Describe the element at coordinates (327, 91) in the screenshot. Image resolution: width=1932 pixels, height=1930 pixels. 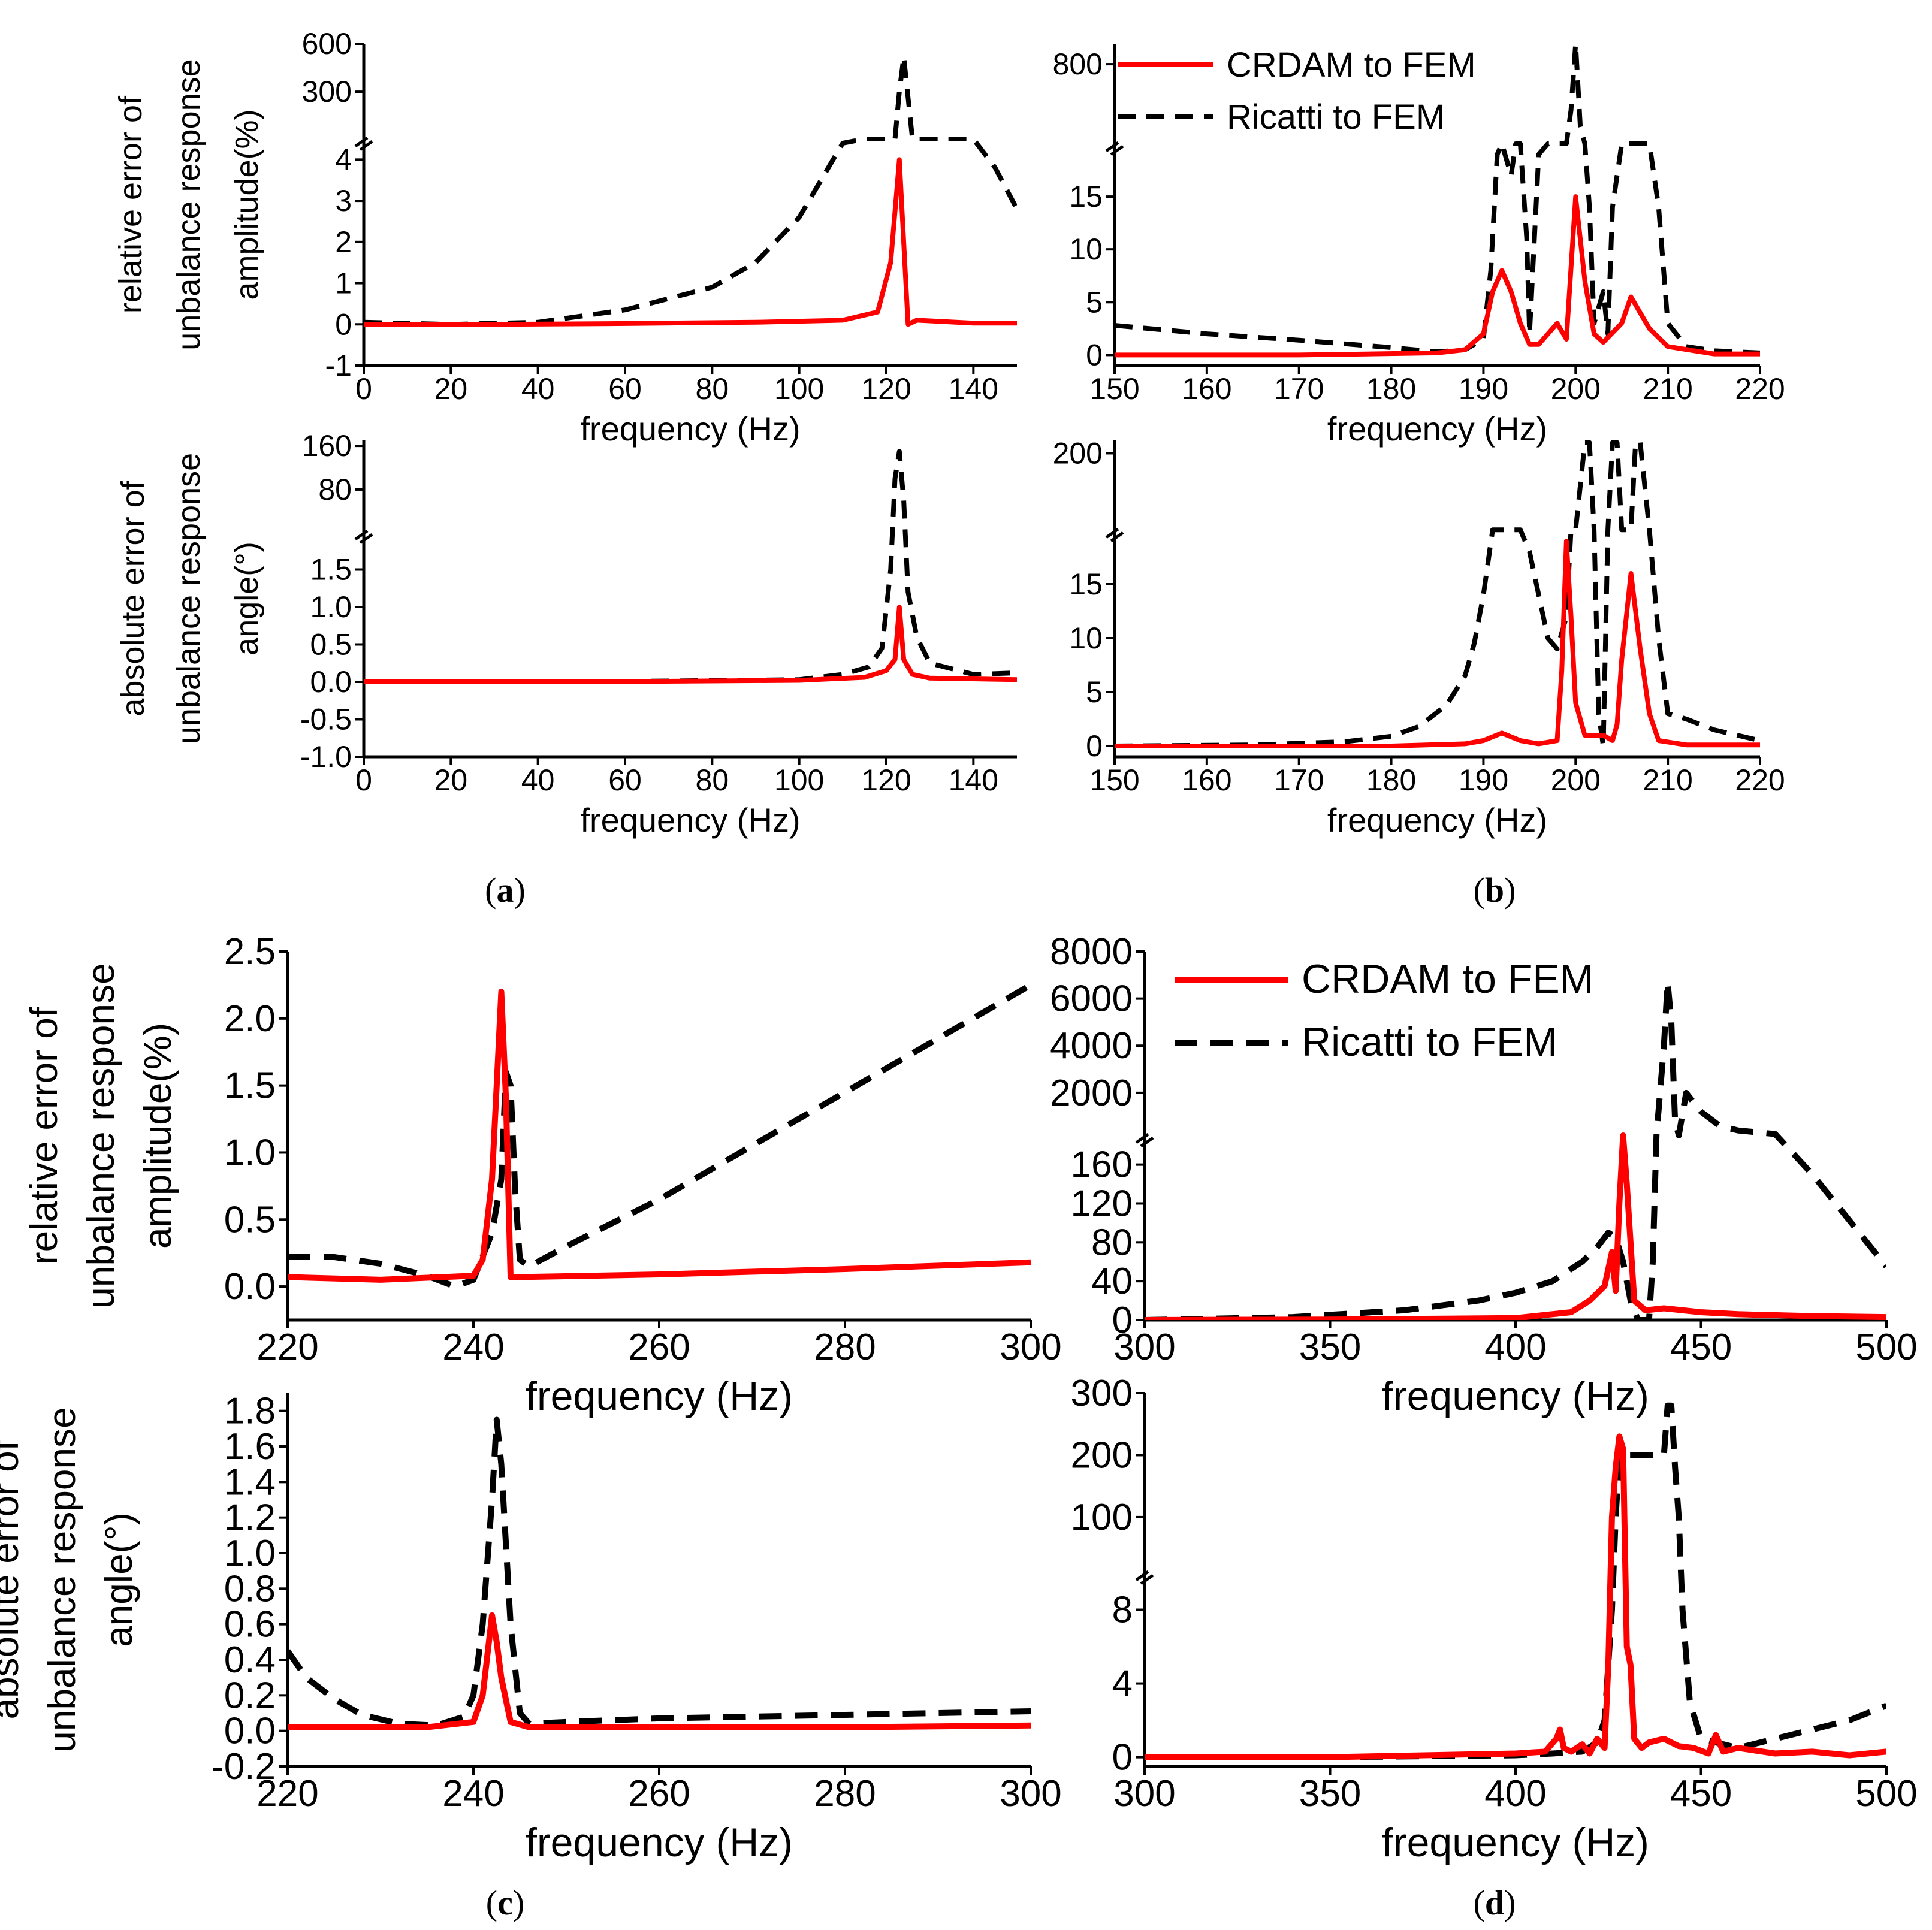
I see `y-tick-label: 300` at that location.